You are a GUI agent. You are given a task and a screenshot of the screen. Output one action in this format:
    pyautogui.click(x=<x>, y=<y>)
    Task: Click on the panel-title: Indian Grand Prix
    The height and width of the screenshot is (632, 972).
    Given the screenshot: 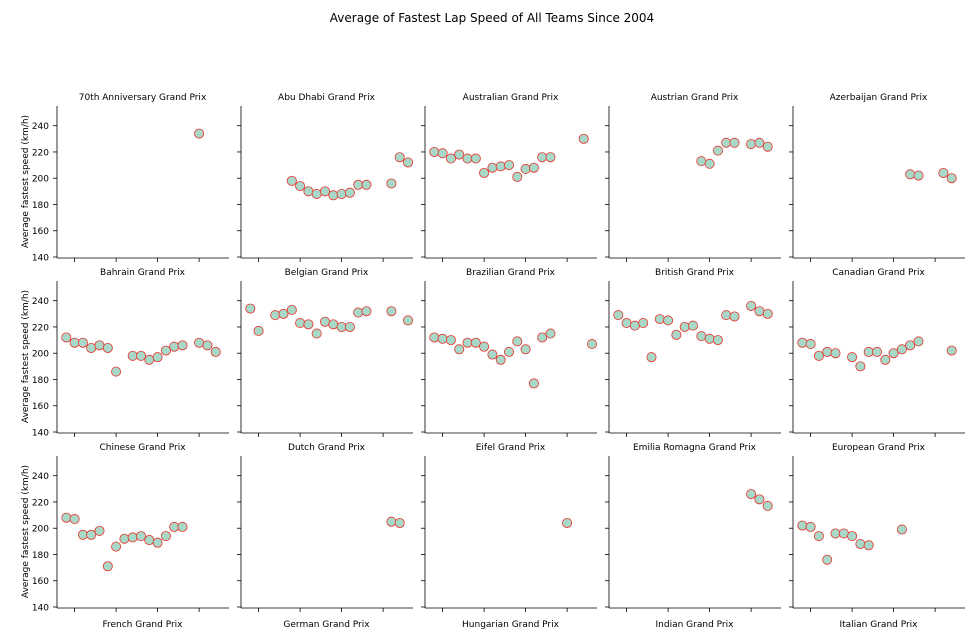 What is the action you would take?
    pyautogui.click(x=695, y=625)
    